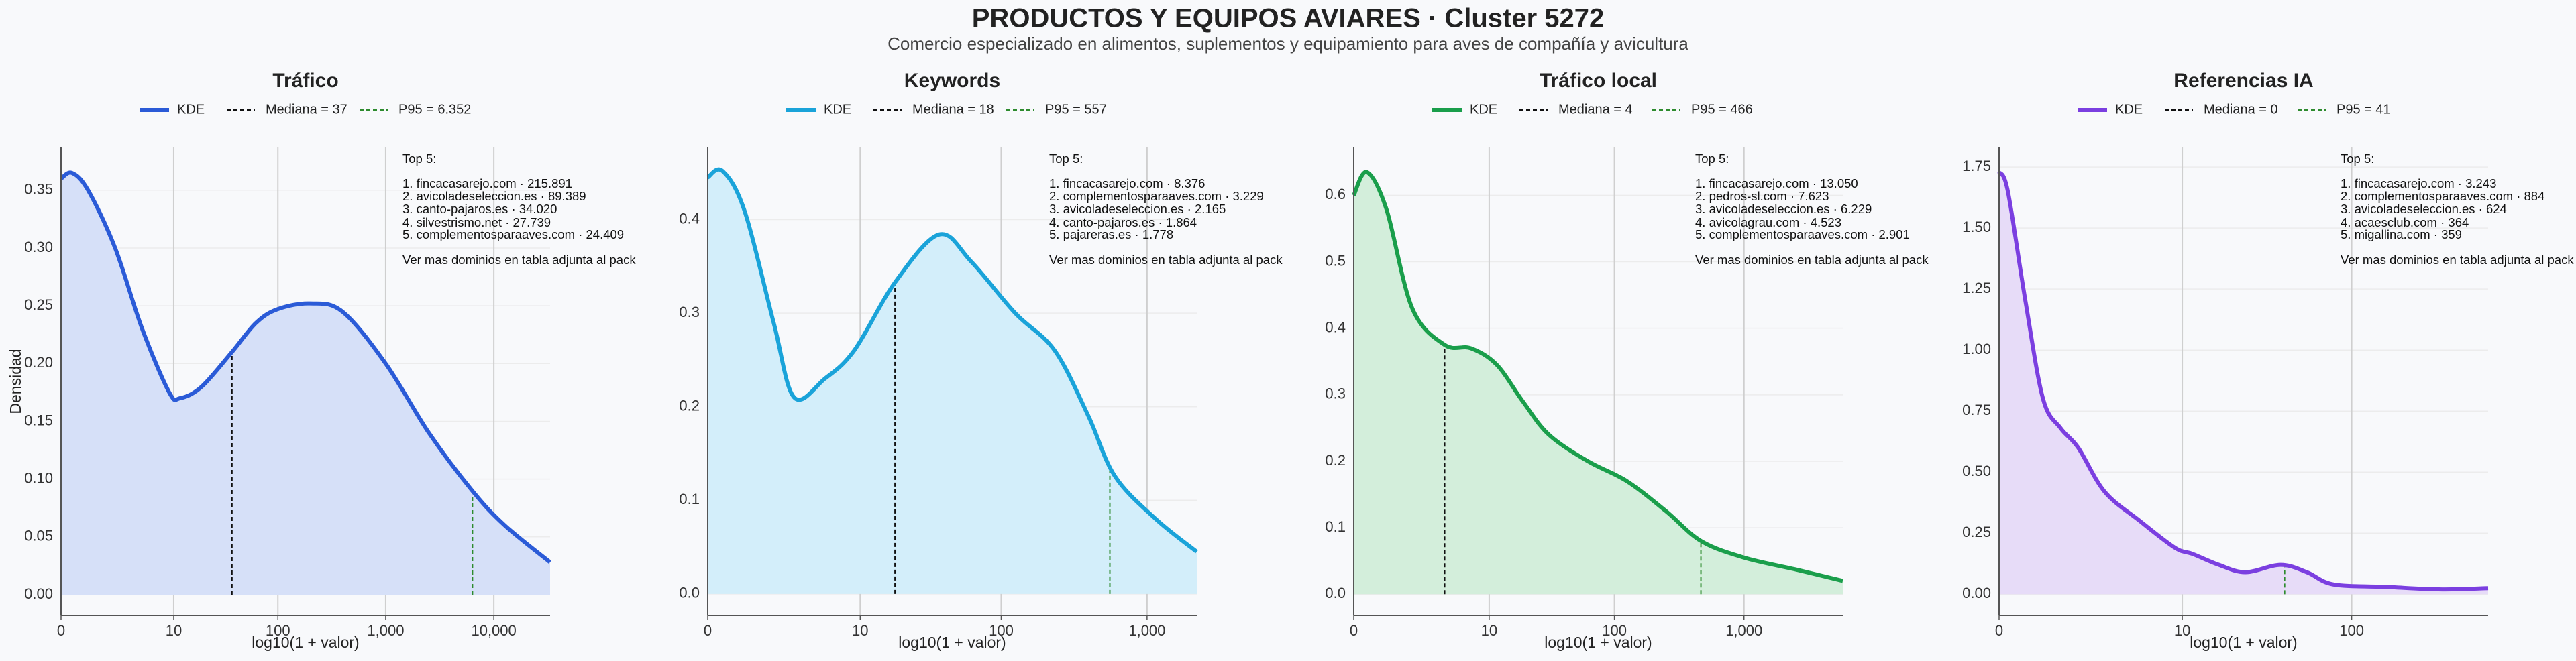  What do you see at coordinates (952, 81) in the screenshot?
I see `panel-title: Keywords` at bounding box center [952, 81].